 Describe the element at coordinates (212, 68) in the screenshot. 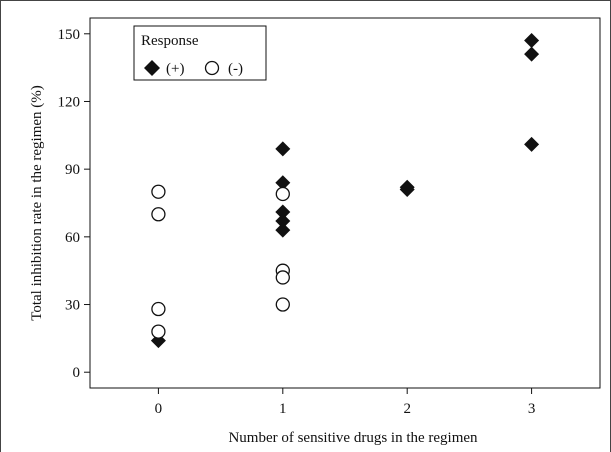

I see `legend-circle-icon` at that location.